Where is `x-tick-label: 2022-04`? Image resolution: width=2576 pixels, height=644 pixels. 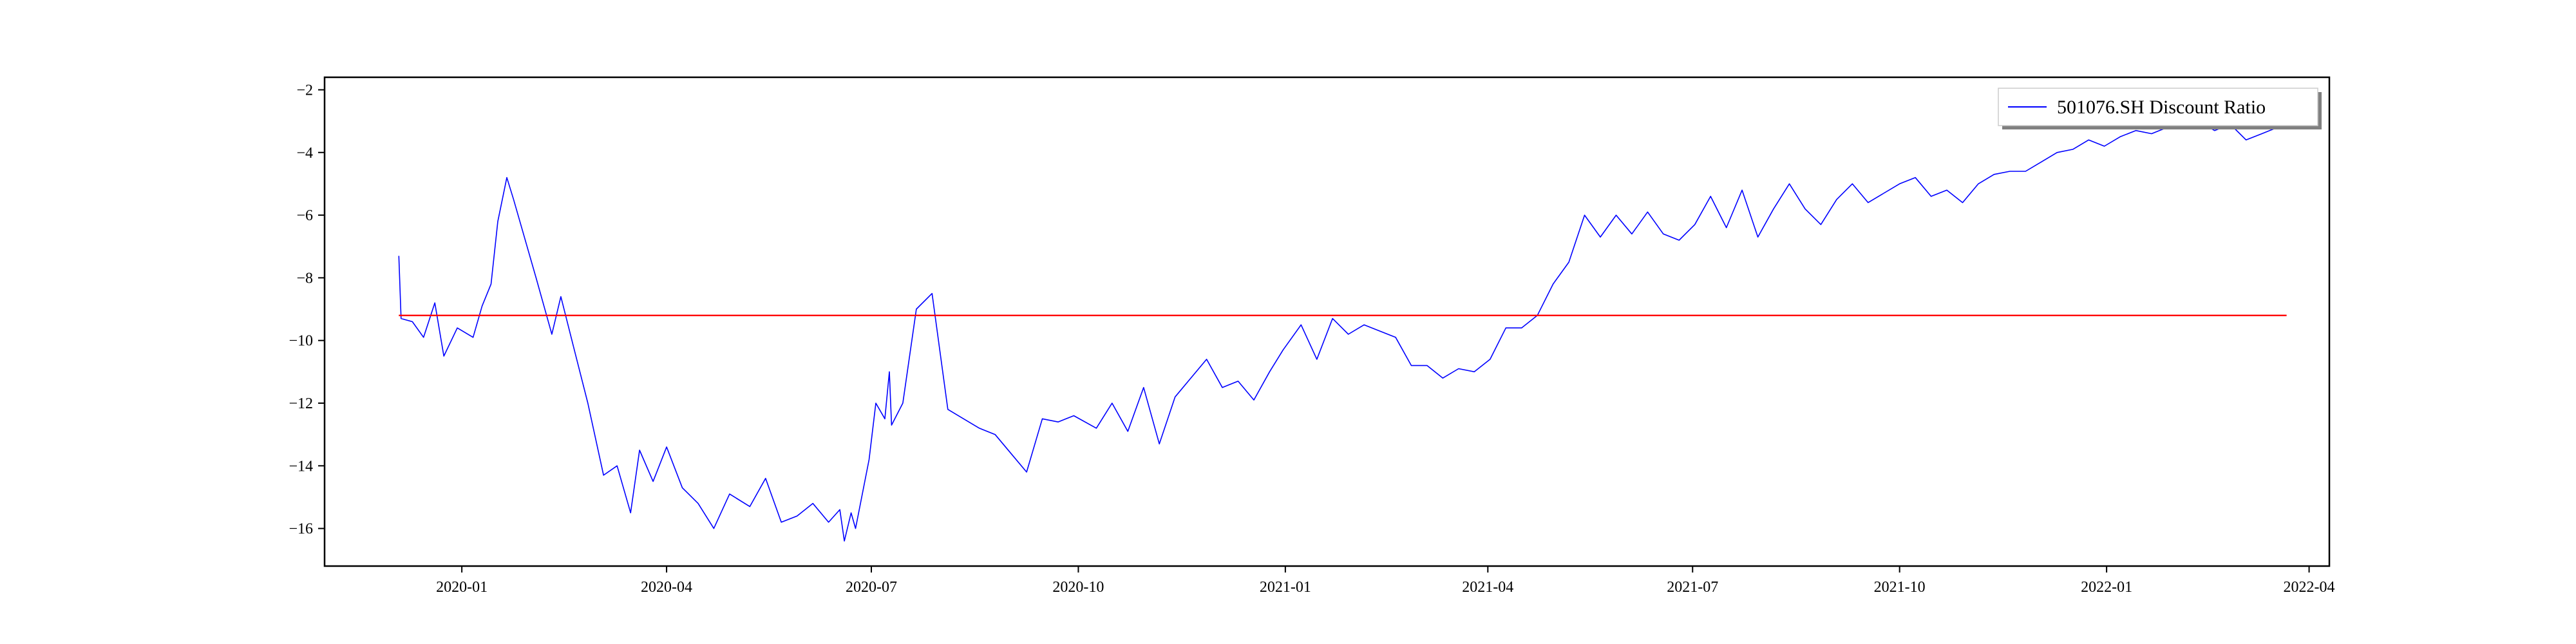
x-tick-label: 2022-04 is located at coordinates (2309, 587).